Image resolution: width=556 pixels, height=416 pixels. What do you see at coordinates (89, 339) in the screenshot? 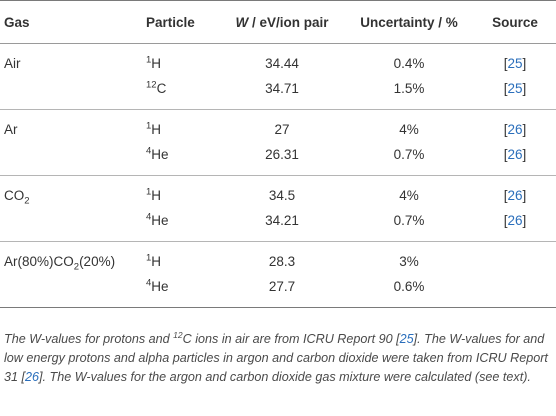
I see `caption-text-1: The W-values for protons and` at bounding box center [89, 339].